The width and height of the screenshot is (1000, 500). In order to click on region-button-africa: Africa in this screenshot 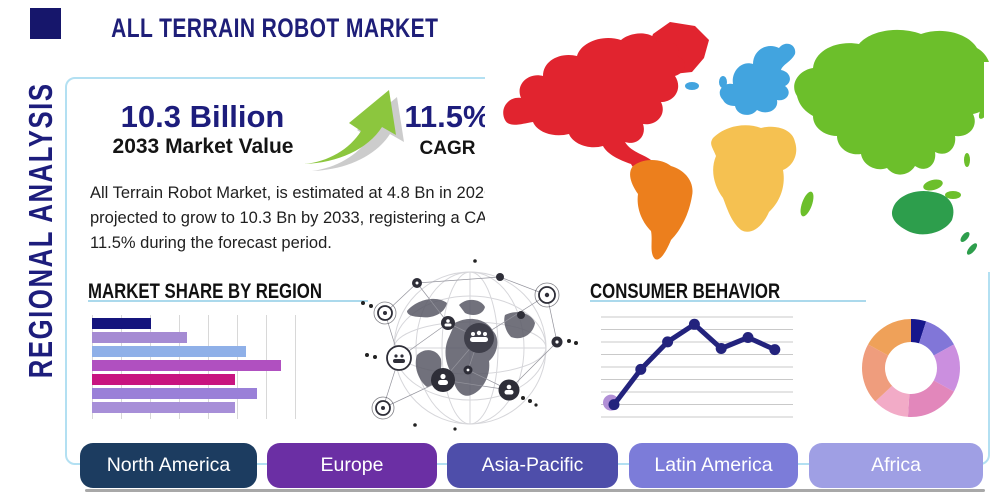, I will do `click(896, 465)`.